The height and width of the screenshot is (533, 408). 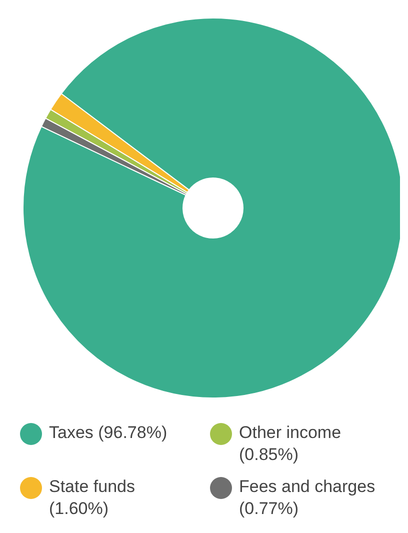 What do you see at coordinates (108, 433) in the screenshot?
I see `slice-label: Taxes (96.78%)` at bounding box center [108, 433].